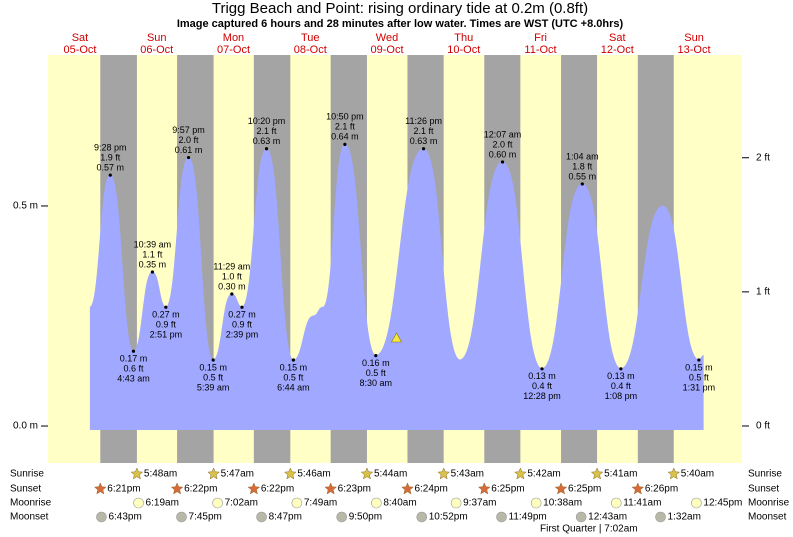  I want to click on date-label: 11-Oct, so click(540, 50).